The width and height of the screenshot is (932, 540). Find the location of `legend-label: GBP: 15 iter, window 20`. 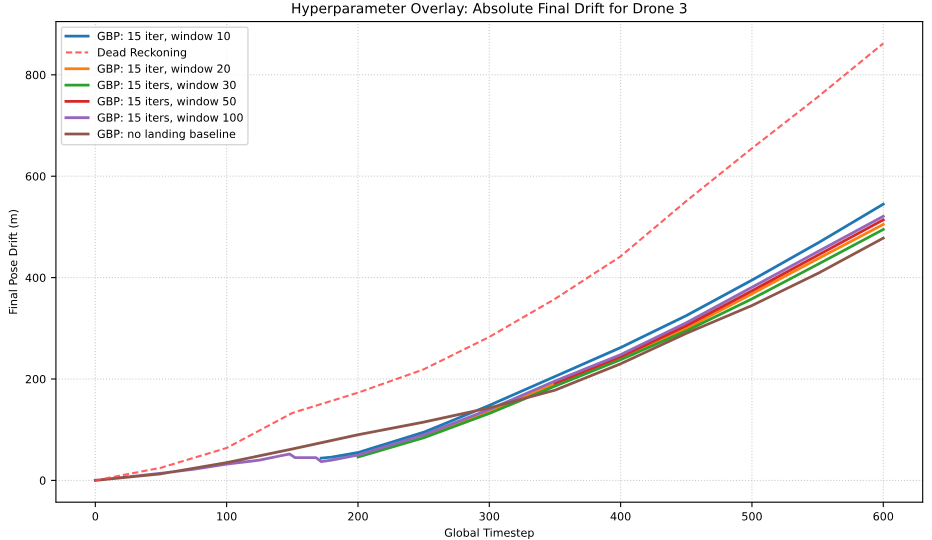

legend-label: GBP: 15 iter, window 20 is located at coordinates (164, 69).